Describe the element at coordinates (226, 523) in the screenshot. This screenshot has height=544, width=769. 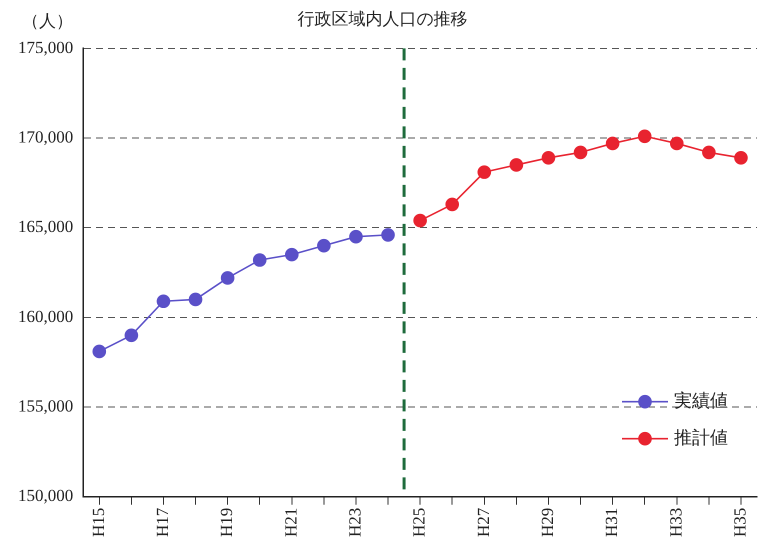
I see `x-tick-label: H19` at that location.